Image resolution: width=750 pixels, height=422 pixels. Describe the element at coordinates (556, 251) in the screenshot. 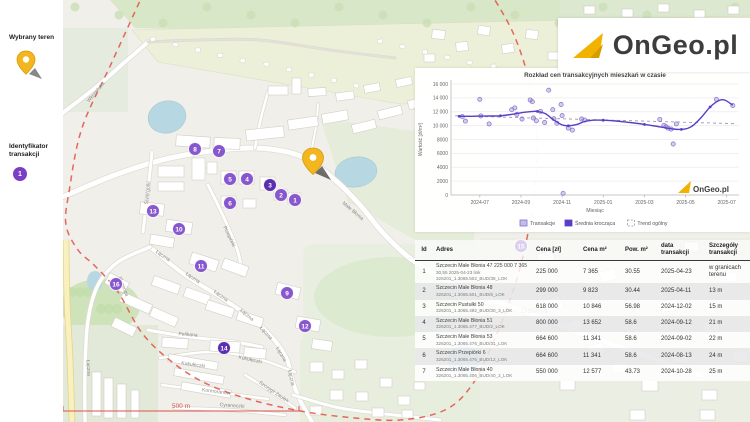

I see `column-header-2: Cena [zł]` at that location.